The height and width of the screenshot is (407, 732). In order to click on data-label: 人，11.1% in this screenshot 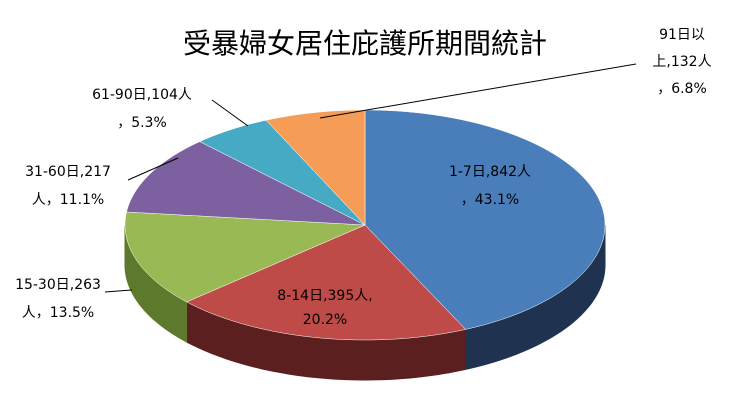, I will do `click(68, 200)`.